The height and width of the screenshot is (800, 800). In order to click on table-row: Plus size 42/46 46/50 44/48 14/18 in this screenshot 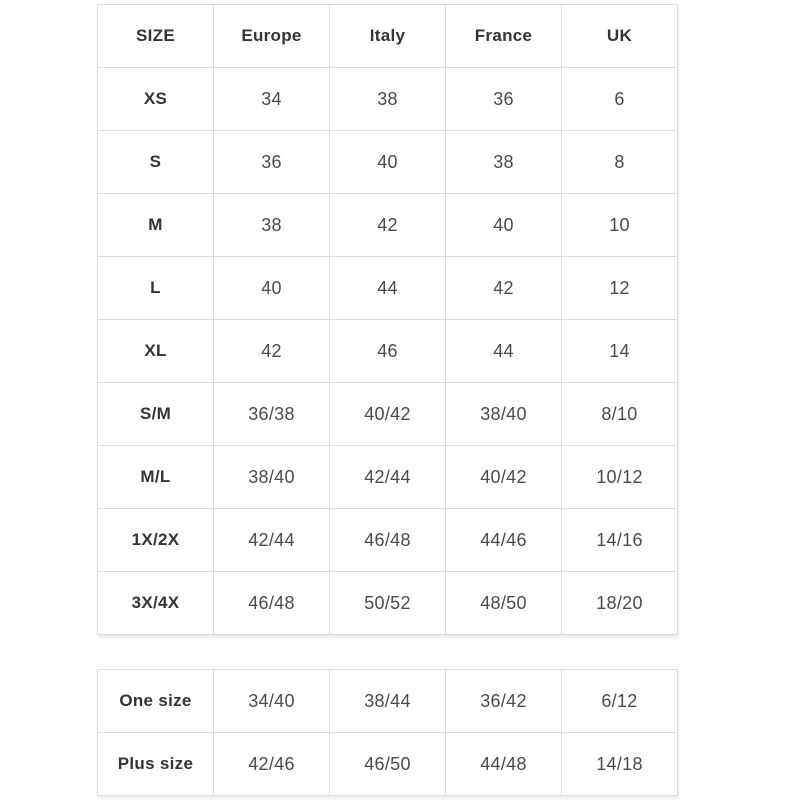, I will do `click(387, 764)`.